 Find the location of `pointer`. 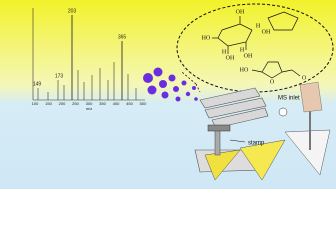

pointer is located at coordinates (237, 141).